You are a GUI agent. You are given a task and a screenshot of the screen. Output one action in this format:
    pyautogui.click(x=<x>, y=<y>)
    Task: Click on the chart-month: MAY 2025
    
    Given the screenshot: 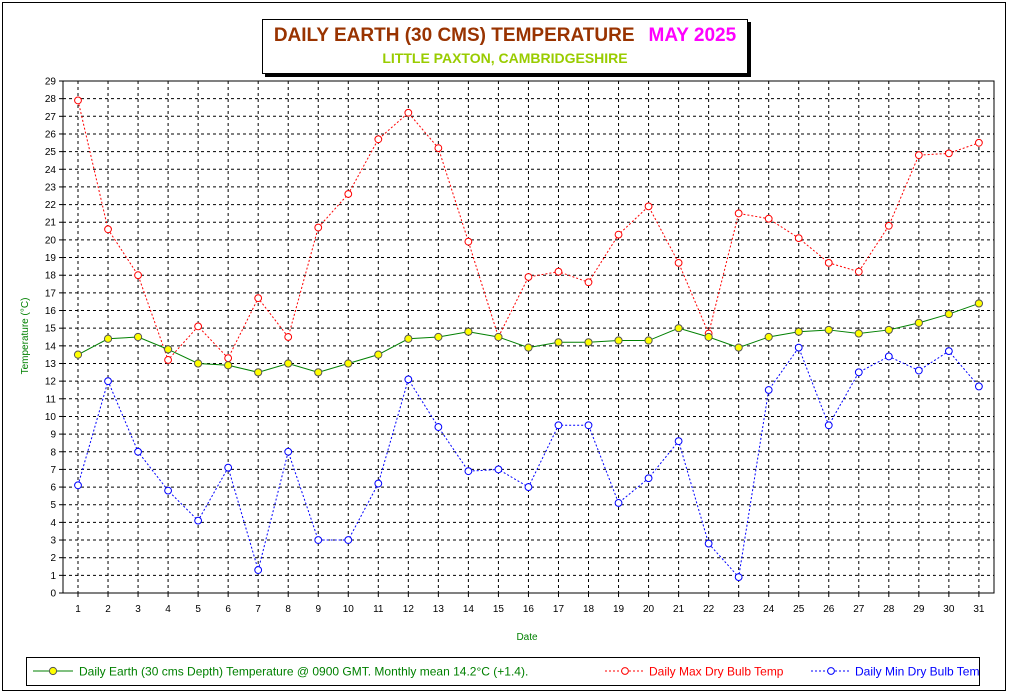 What is the action you would take?
    pyautogui.click(x=692, y=35)
    